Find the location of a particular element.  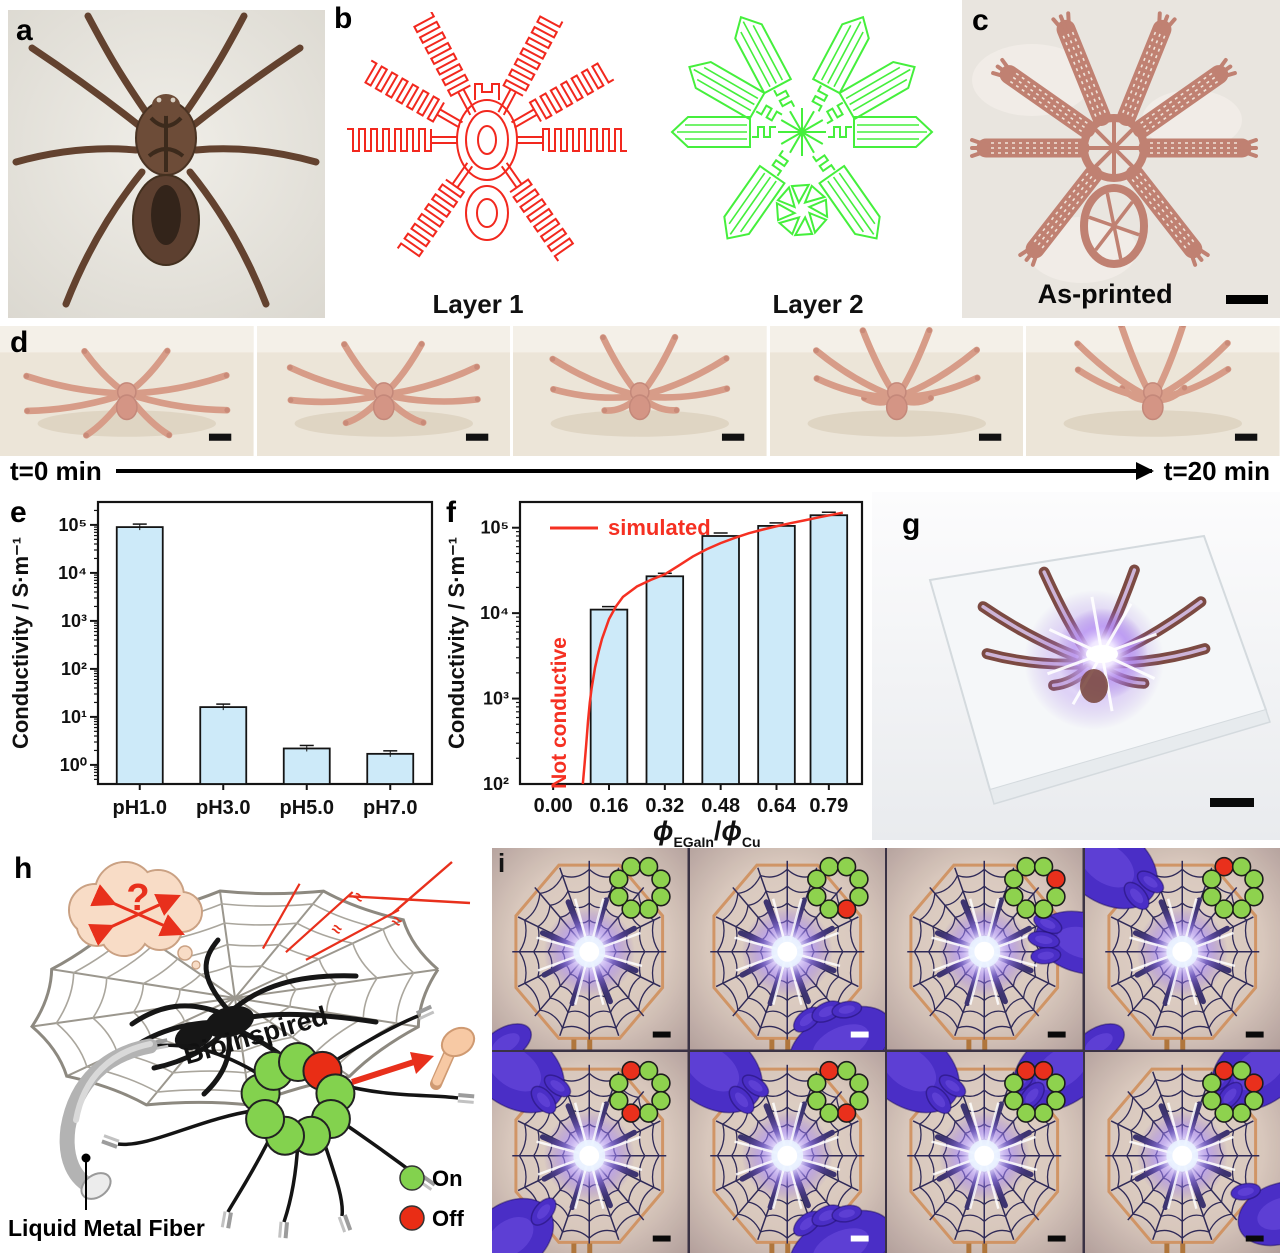

spider-photo is located at coordinates (166, 164).